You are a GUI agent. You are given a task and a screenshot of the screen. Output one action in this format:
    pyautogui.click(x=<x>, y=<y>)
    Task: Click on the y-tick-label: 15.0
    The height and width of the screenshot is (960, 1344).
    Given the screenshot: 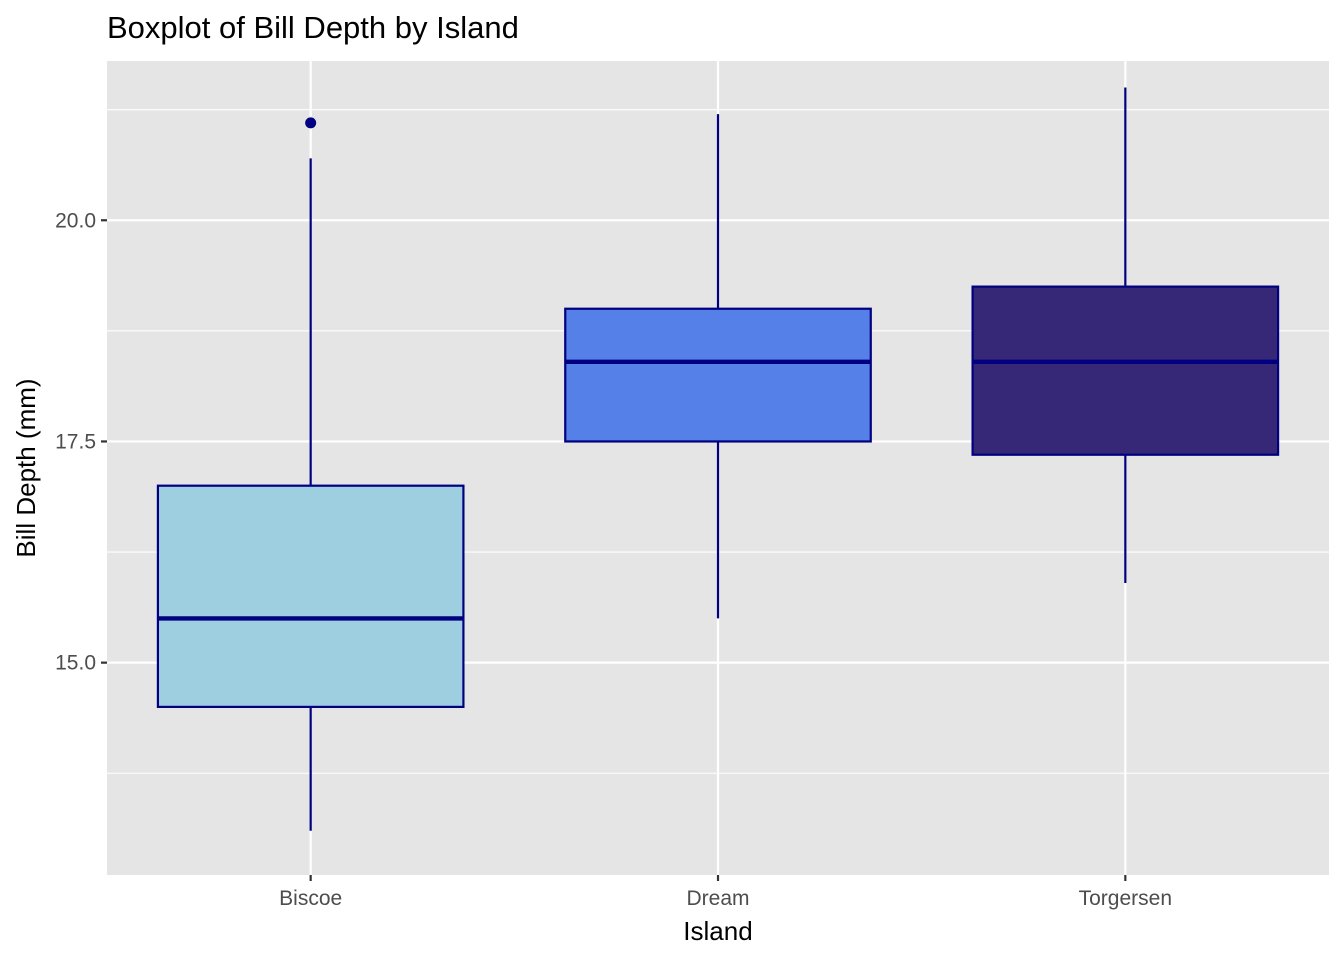 What is the action you would take?
    pyautogui.click(x=75, y=663)
    